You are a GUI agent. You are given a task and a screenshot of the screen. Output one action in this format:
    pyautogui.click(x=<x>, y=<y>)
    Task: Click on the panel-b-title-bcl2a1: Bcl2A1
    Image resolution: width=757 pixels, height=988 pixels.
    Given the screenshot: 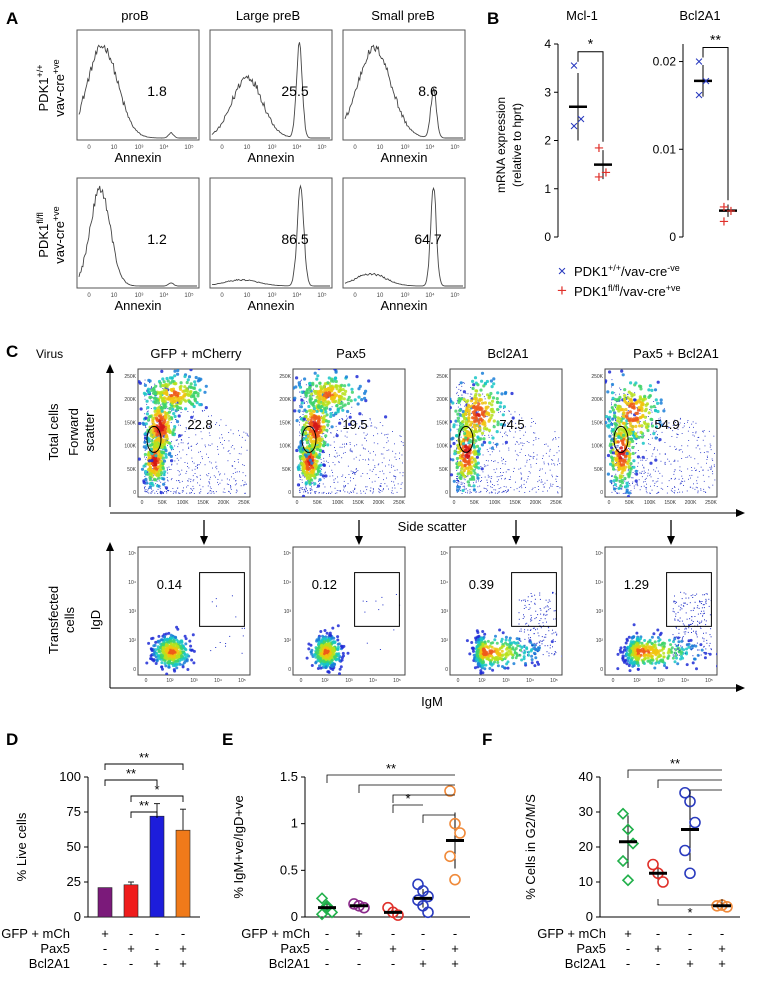 What is the action you would take?
    pyautogui.click(x=699, y=15)
    